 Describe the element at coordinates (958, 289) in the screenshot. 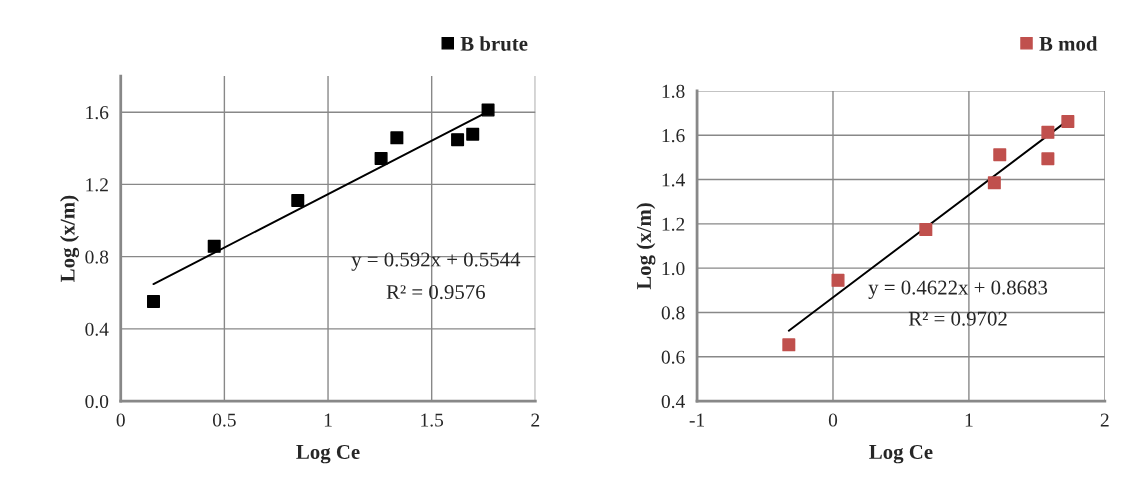

I see `annotation: y = 0.4622x + 0.8683` at that location.